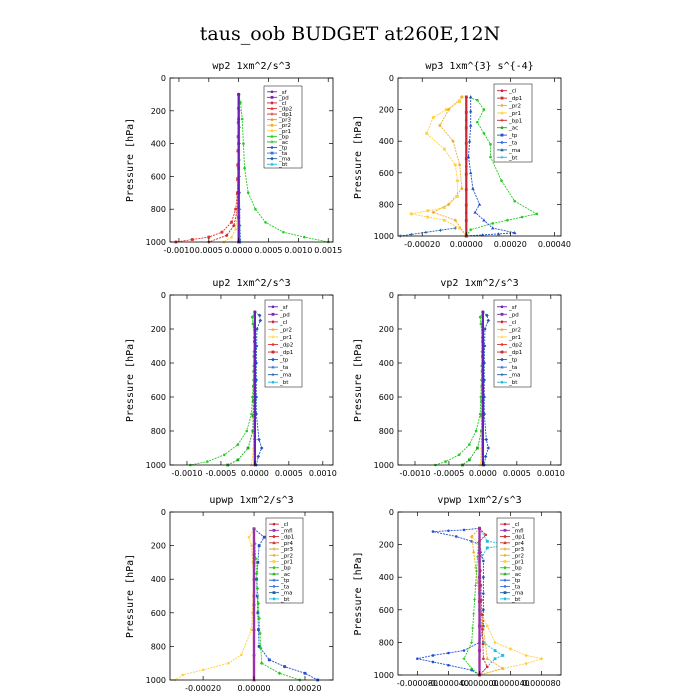  What do you see at coordinates (251, 596) in the screenshot?
I see `plot-frame` at bounding box center [251, 596].